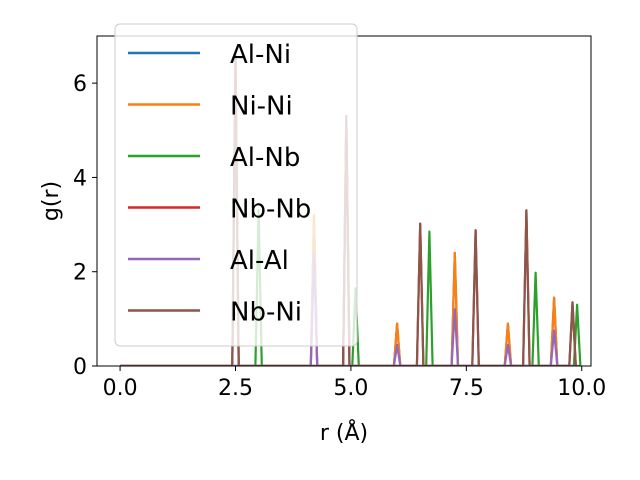 The height and width of the screenshot is (480, 640). What do you see at coordinates (265, 158) in the screenshot?
I see `legend-label-al-nb: Al-Nb` at bounding box center [265, 158].